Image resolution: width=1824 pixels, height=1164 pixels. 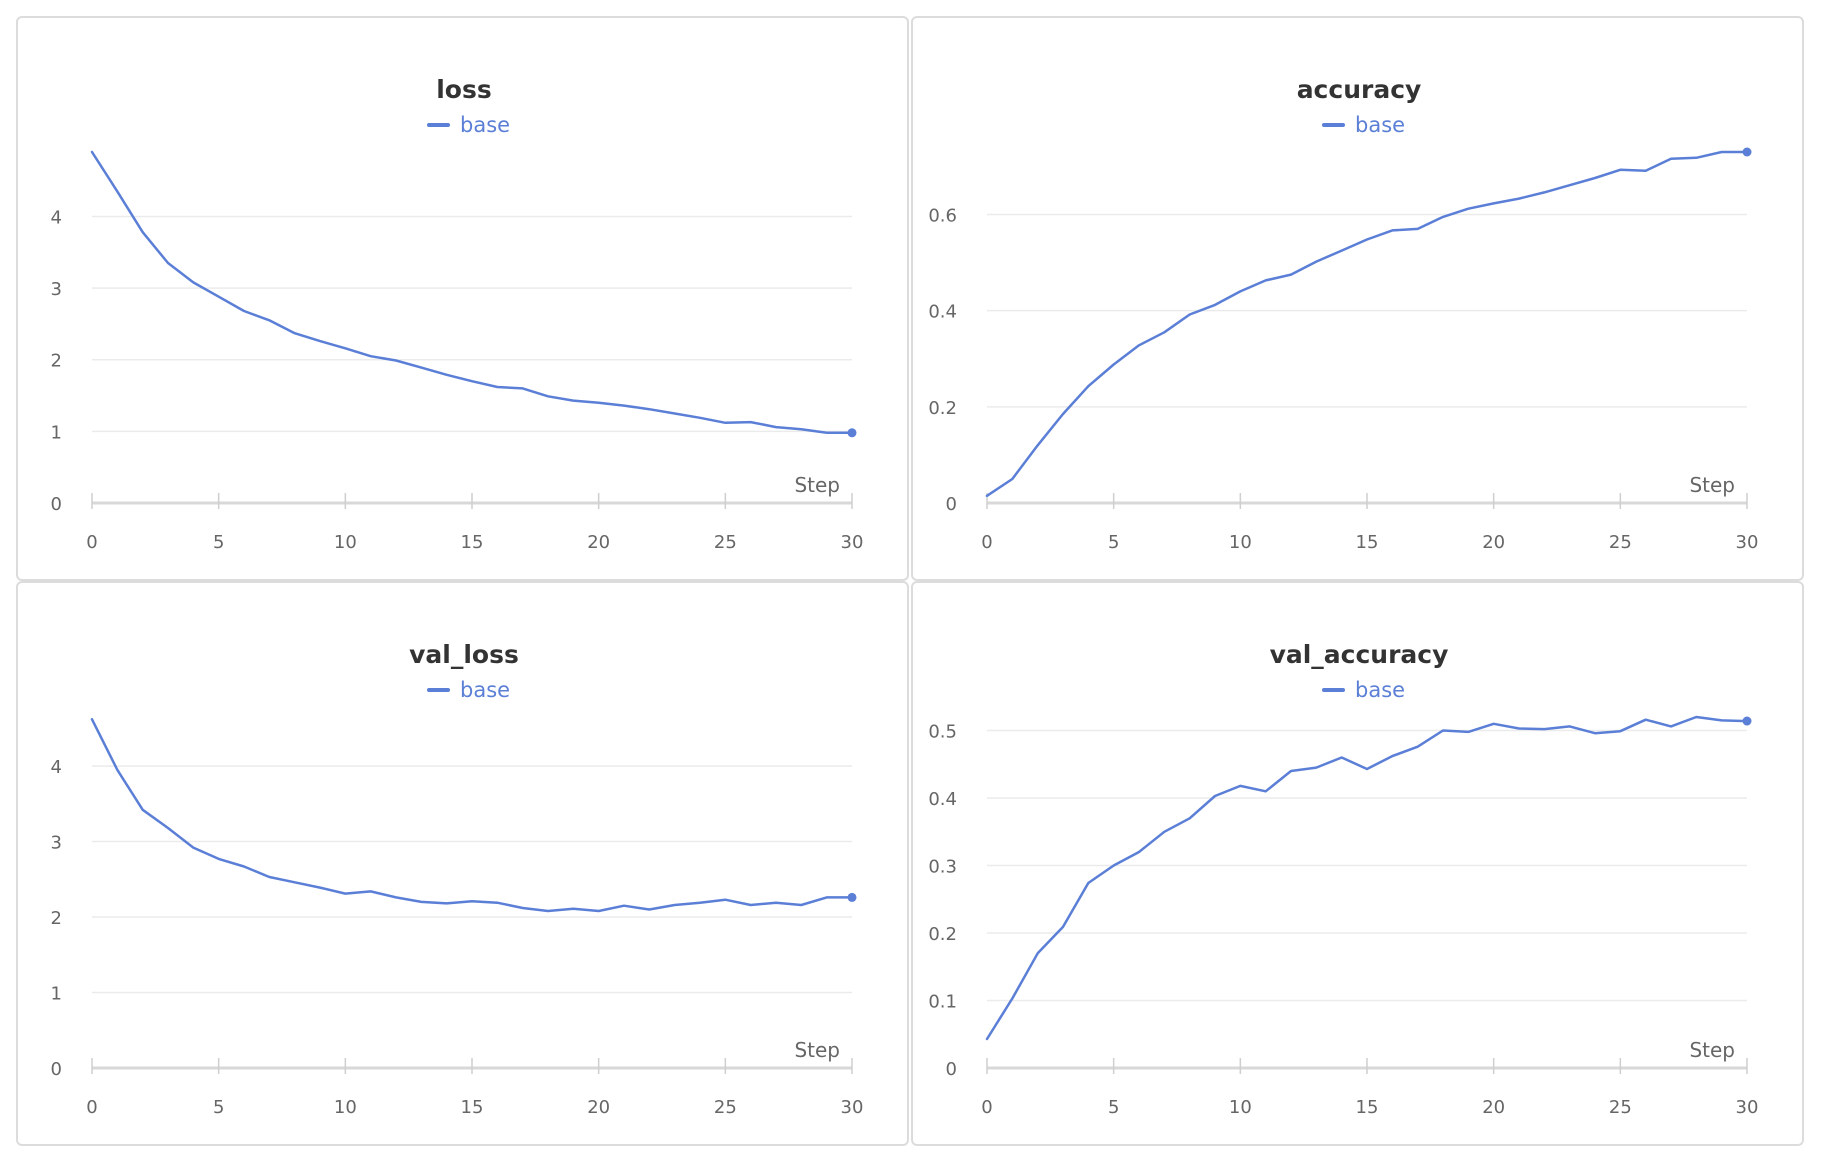 What do you see at coordinates (464, 89) in the screenshot?
I see `chart-title: loss` at bounding box center [464, 89].